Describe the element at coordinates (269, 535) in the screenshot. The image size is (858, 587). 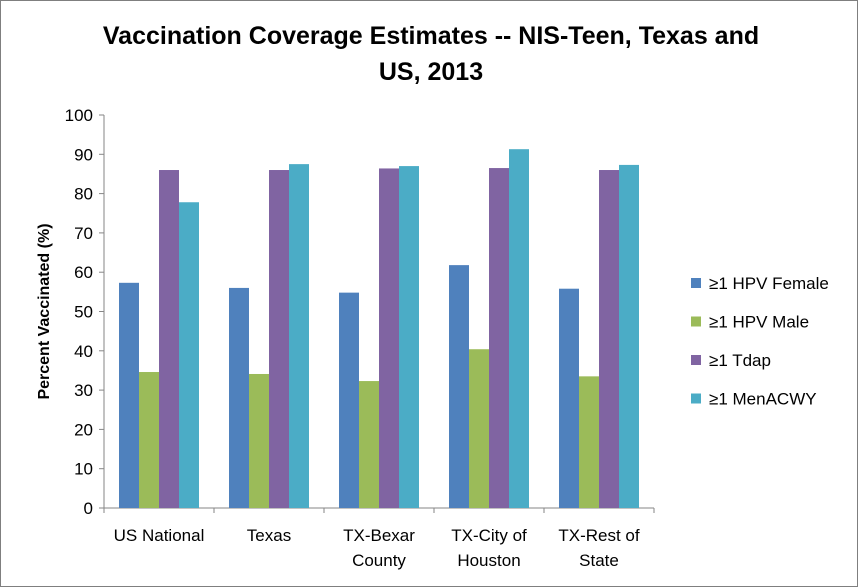
I see `x-tick-label: Texas` at that location.